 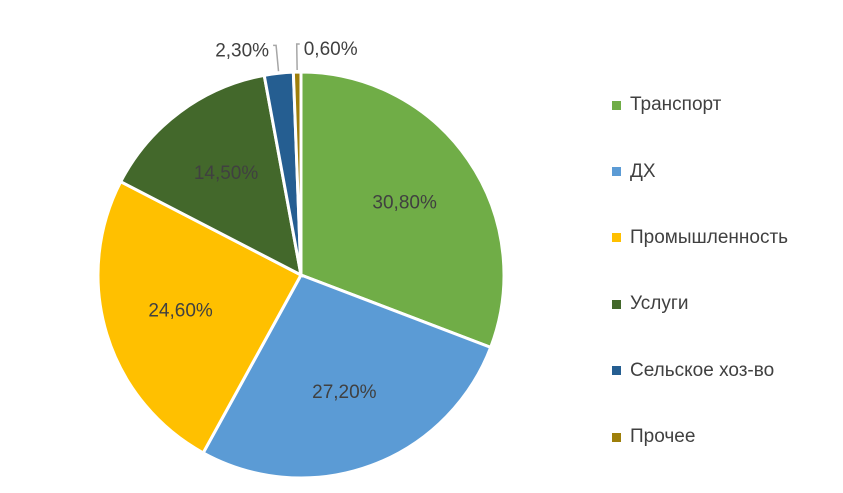 I want to click on legend-label: Услуги, so click(x=659, y=304).